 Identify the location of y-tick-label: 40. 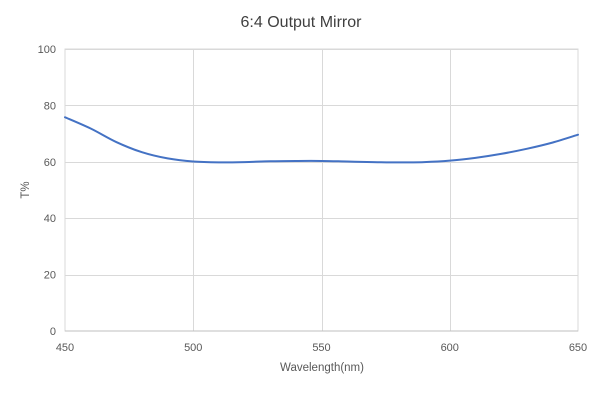
(50, 219).